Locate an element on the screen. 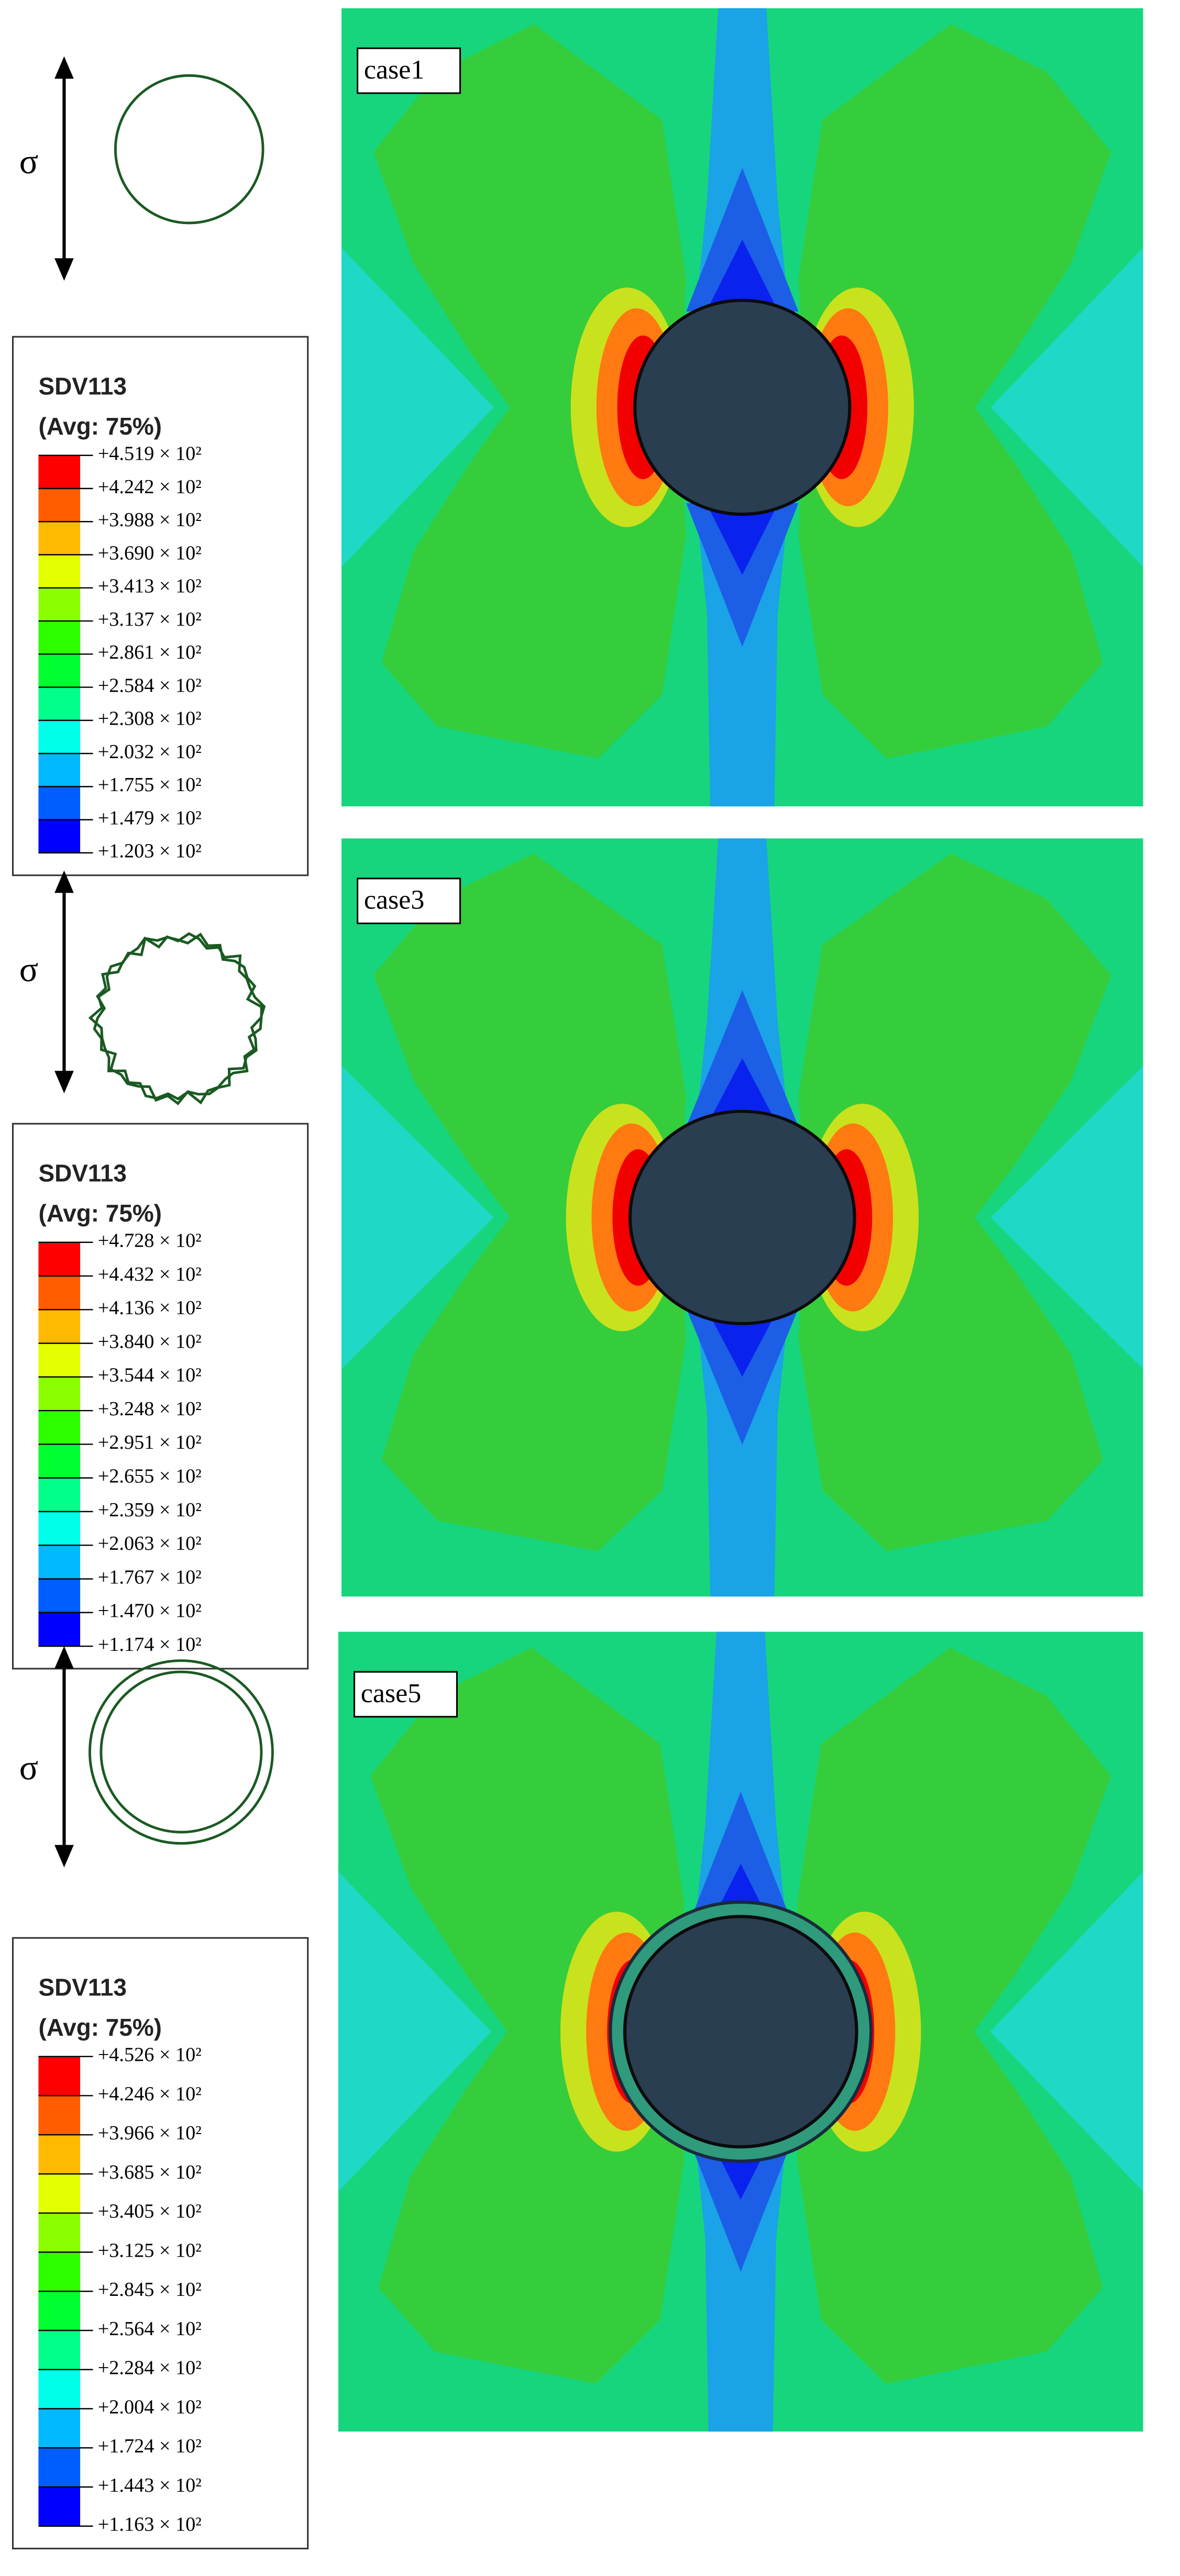 This screenshot has width=1180, height=2576. legend-label: +3.690 × 10² is located at coordinates (150, 553).